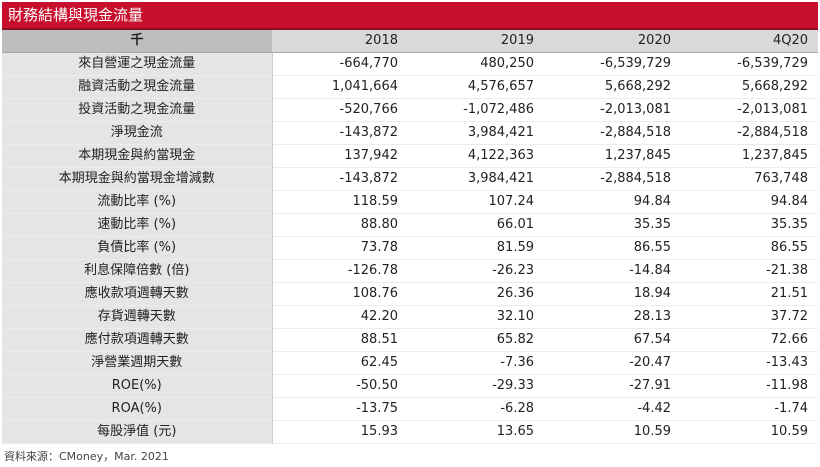 Image resolution: width=820 pixels, height=467 pixels. I want to click on table-cell: 65.82, so click(515, 339).